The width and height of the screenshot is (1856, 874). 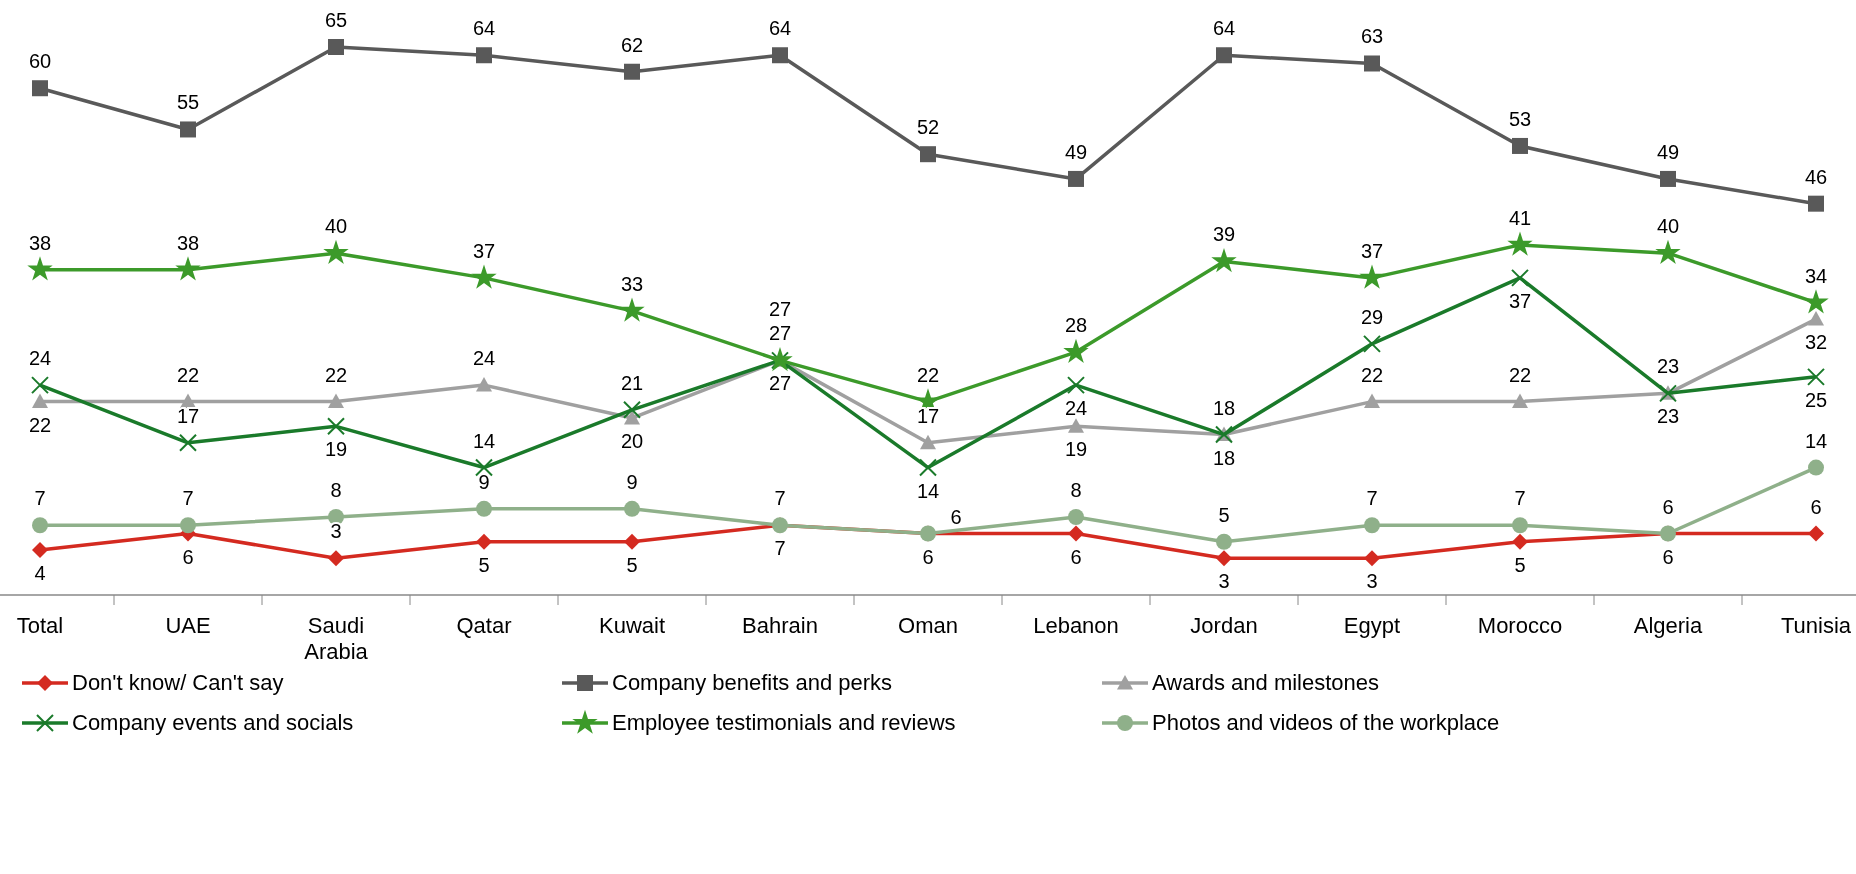 What do you see at coordinates (1668, 625) in the screenshot?
I see `x-tick-label: Algeria` at bounding box center [1668, 625].